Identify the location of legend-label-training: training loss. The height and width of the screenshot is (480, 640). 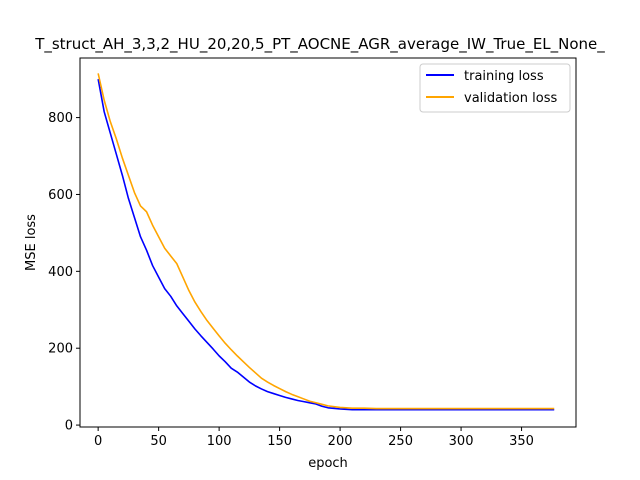
(504, 76).